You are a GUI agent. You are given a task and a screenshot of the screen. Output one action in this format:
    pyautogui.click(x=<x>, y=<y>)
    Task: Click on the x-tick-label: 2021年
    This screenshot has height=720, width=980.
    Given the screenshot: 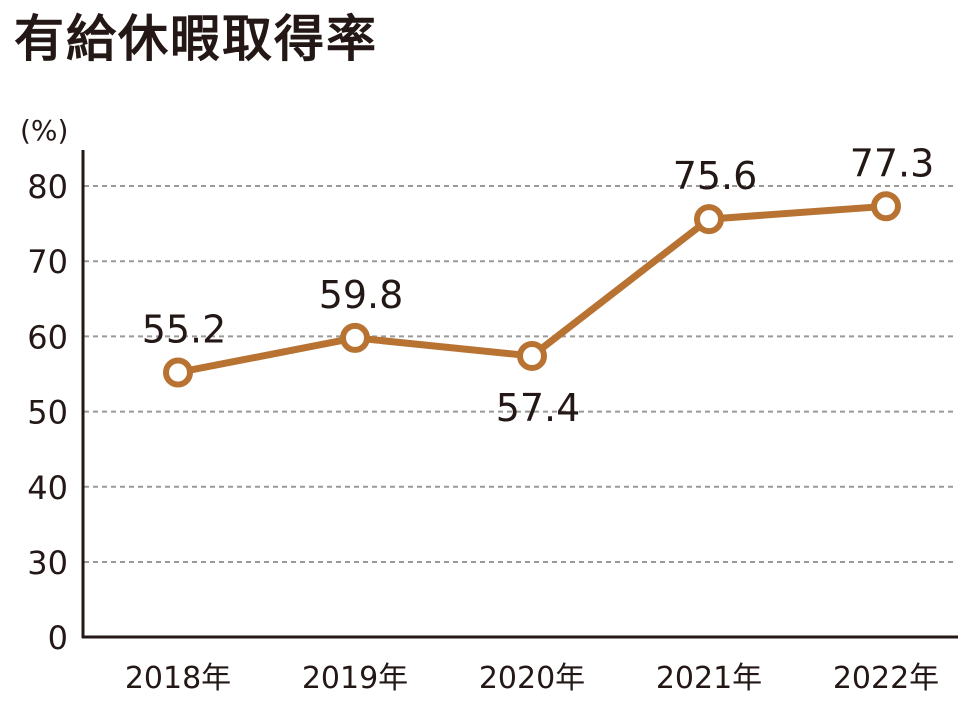 What is the action you would take?
    pyautogui.click(x=709, y=678)
    